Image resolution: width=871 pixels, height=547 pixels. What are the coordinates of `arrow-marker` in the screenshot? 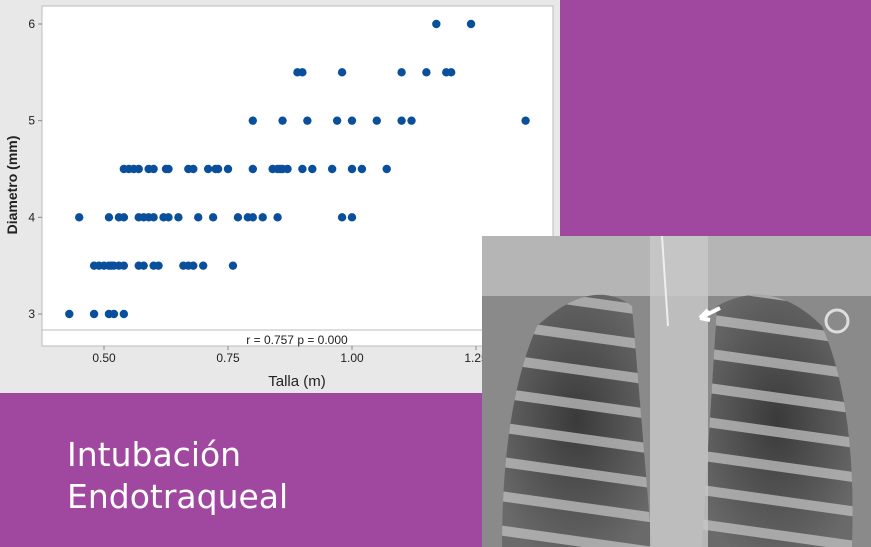 It's located at (709, 314).